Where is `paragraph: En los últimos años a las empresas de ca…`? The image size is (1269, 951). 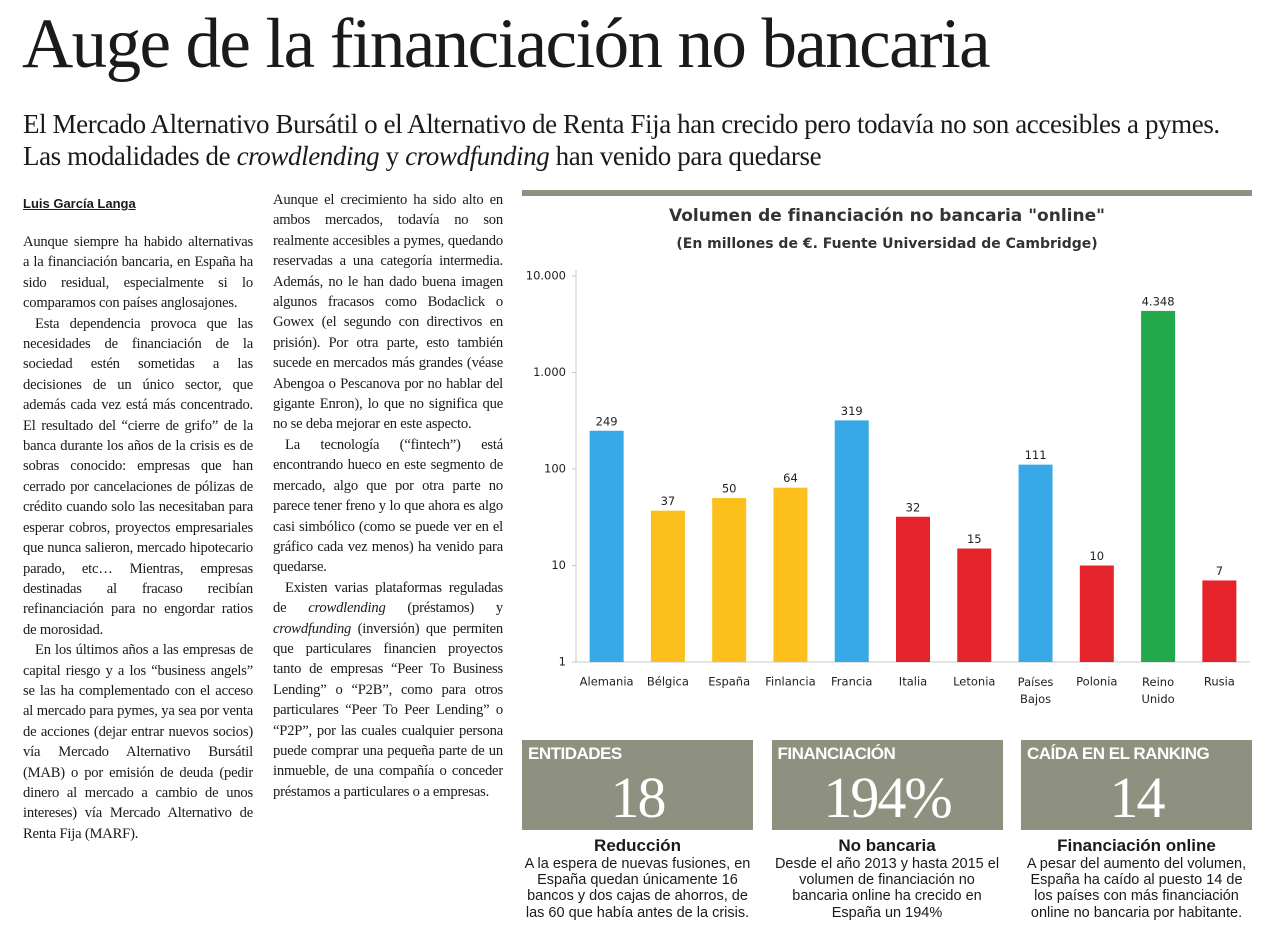
paragraph: En los últimos años a las empresas de ca… is located at coordinates (138, 742).